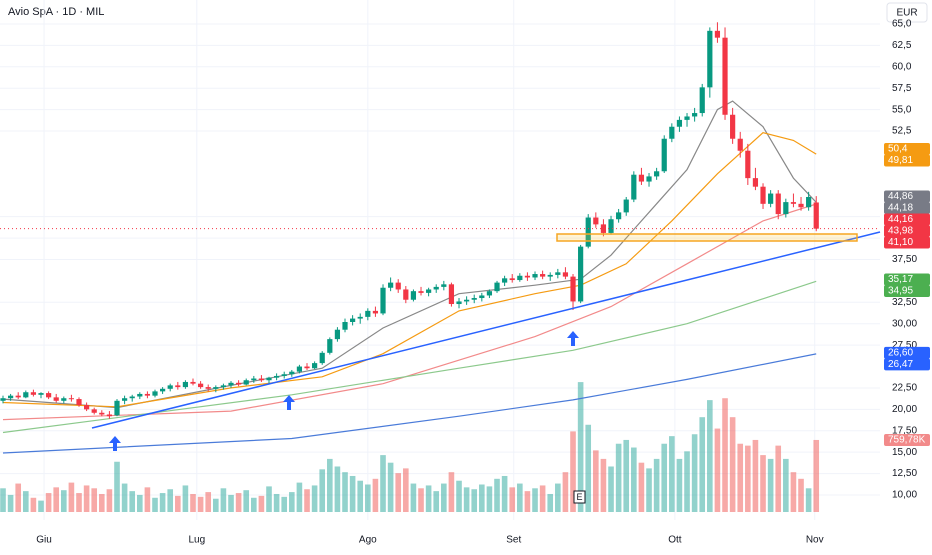 Image resolution: width=932 pixels, height=555 pixels. I want to click on price-label: 35,17, so click(900, 279).